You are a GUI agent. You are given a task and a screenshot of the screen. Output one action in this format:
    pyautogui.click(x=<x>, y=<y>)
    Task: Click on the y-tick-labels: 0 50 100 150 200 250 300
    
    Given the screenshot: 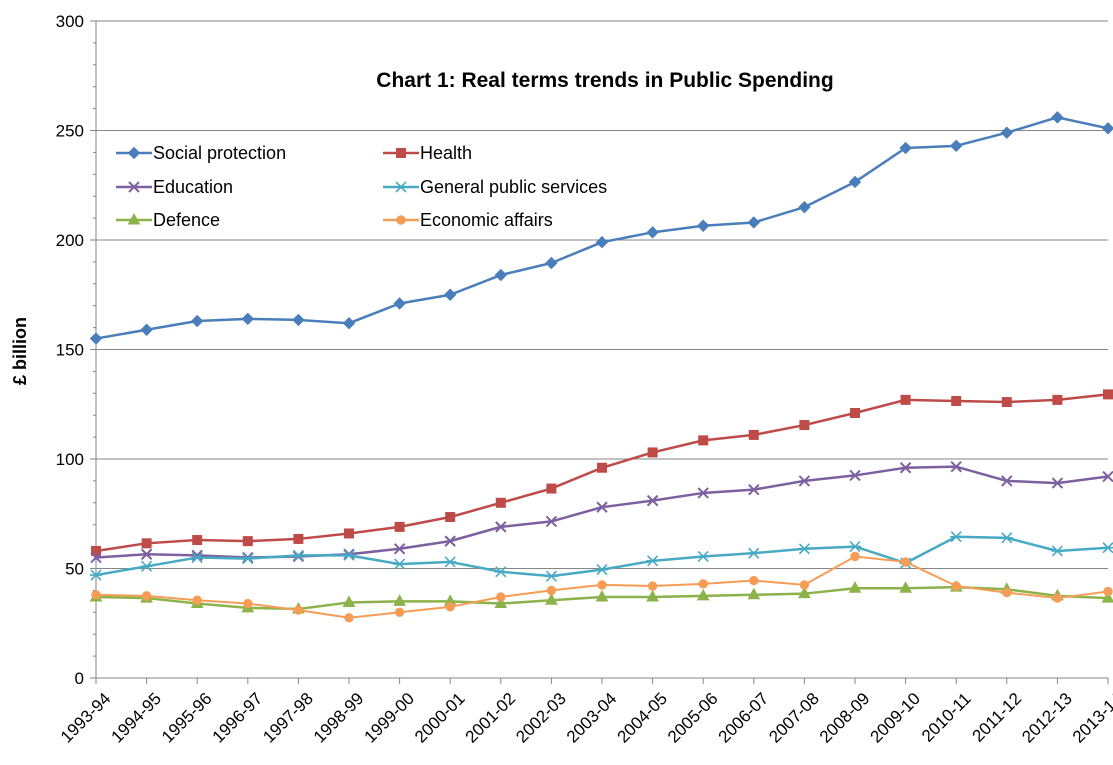 What is the action you would take?
    pyautogui.click(x=70, y=350)
    